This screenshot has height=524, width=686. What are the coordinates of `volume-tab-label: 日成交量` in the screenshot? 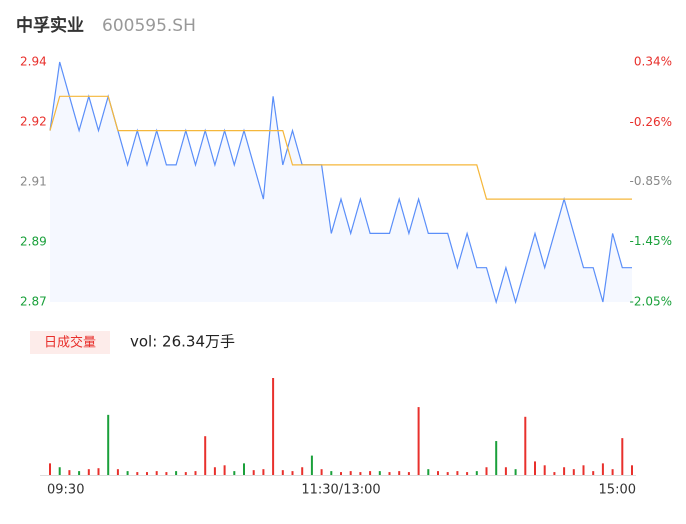 It's located at (70, 343).